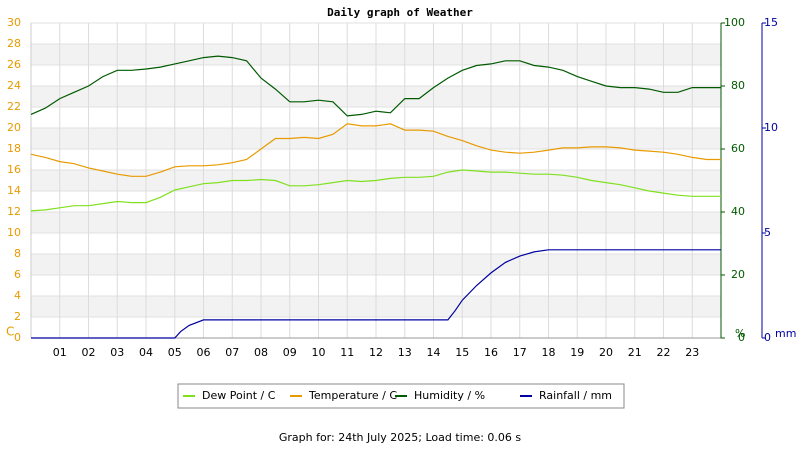 The height and width of the screenshot is (450, 800). Describe the element at coordinates (89, 352) in the screenshot. I see `x-tick-label: 02` at that location.